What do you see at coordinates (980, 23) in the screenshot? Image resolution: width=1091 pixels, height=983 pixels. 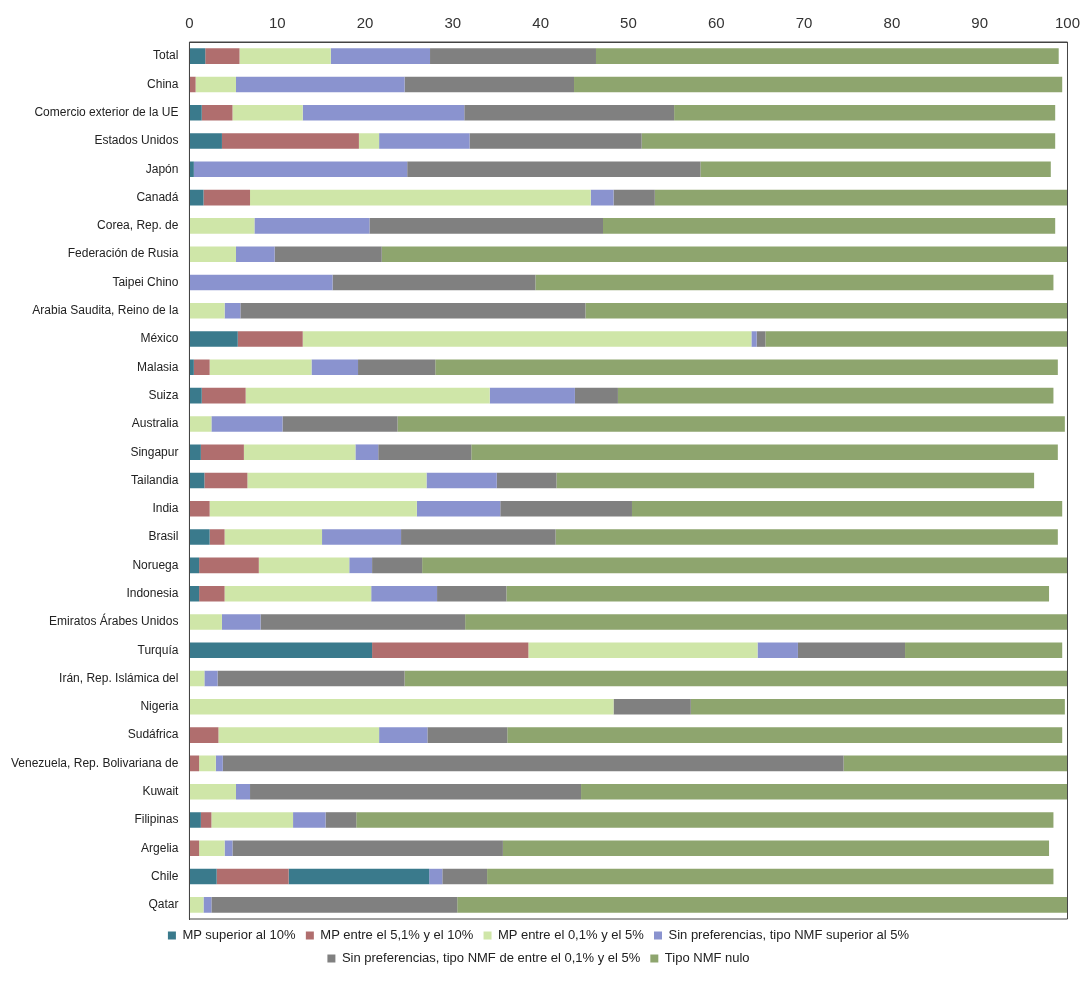 I see `x-tick-label: 90` at bounding box center [980, 23].